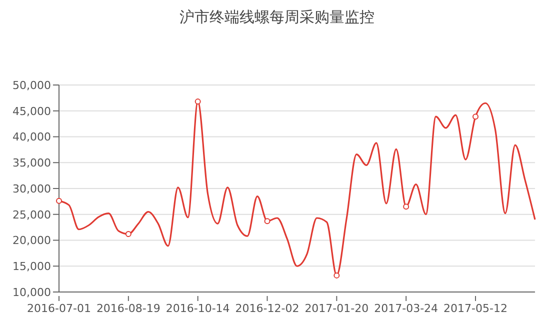  I want to click on y-tick-label: 20,000, so click(31, 241).